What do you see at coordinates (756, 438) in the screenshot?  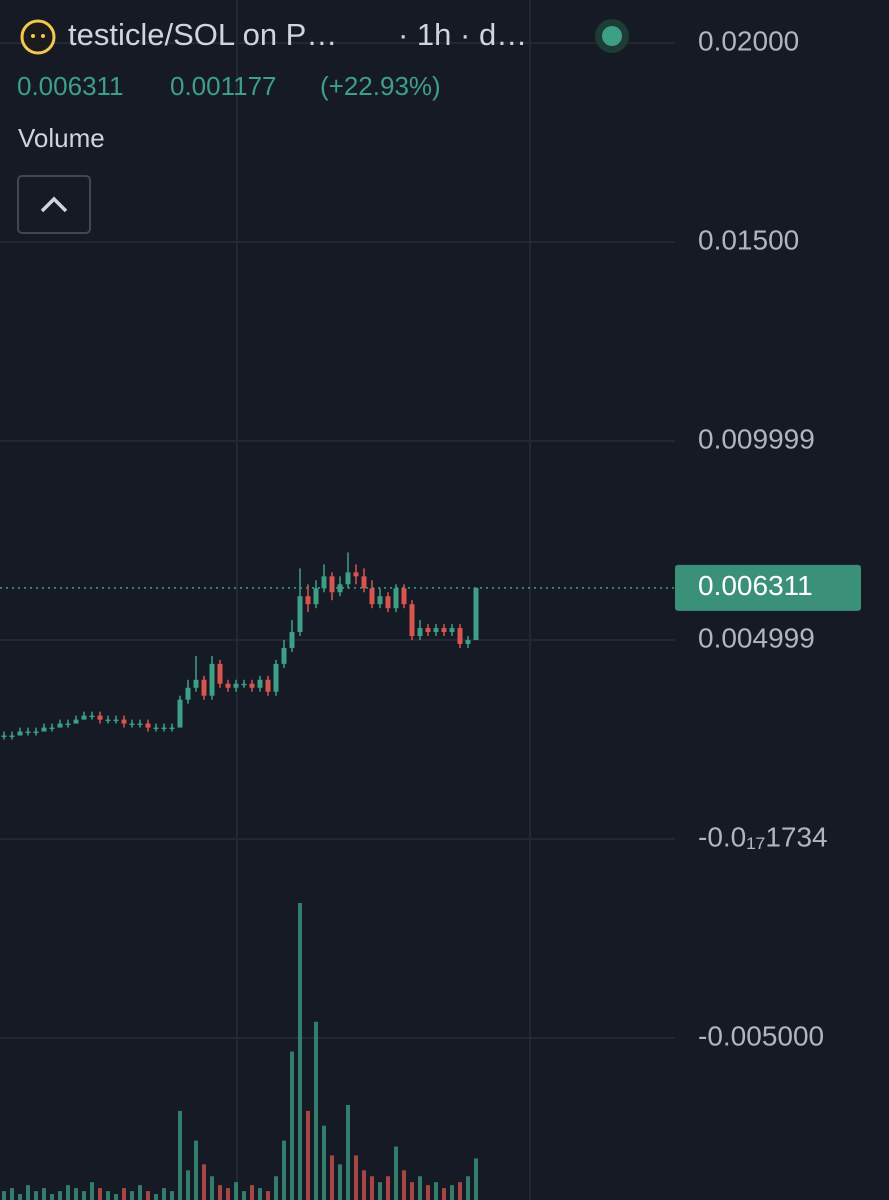 I see `y-tick-label: 0.009999` at bounding box center [756, 438].